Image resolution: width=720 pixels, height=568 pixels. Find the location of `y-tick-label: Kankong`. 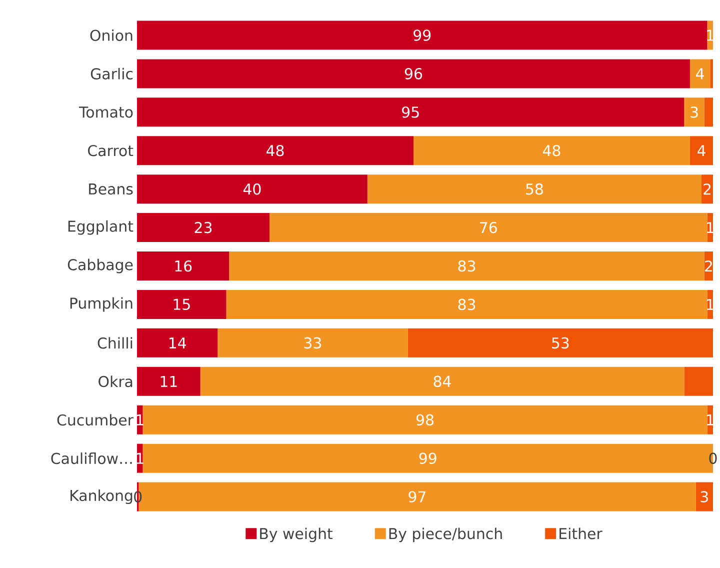

y-tick-label: Kankong is located at coordinates (101, 497).